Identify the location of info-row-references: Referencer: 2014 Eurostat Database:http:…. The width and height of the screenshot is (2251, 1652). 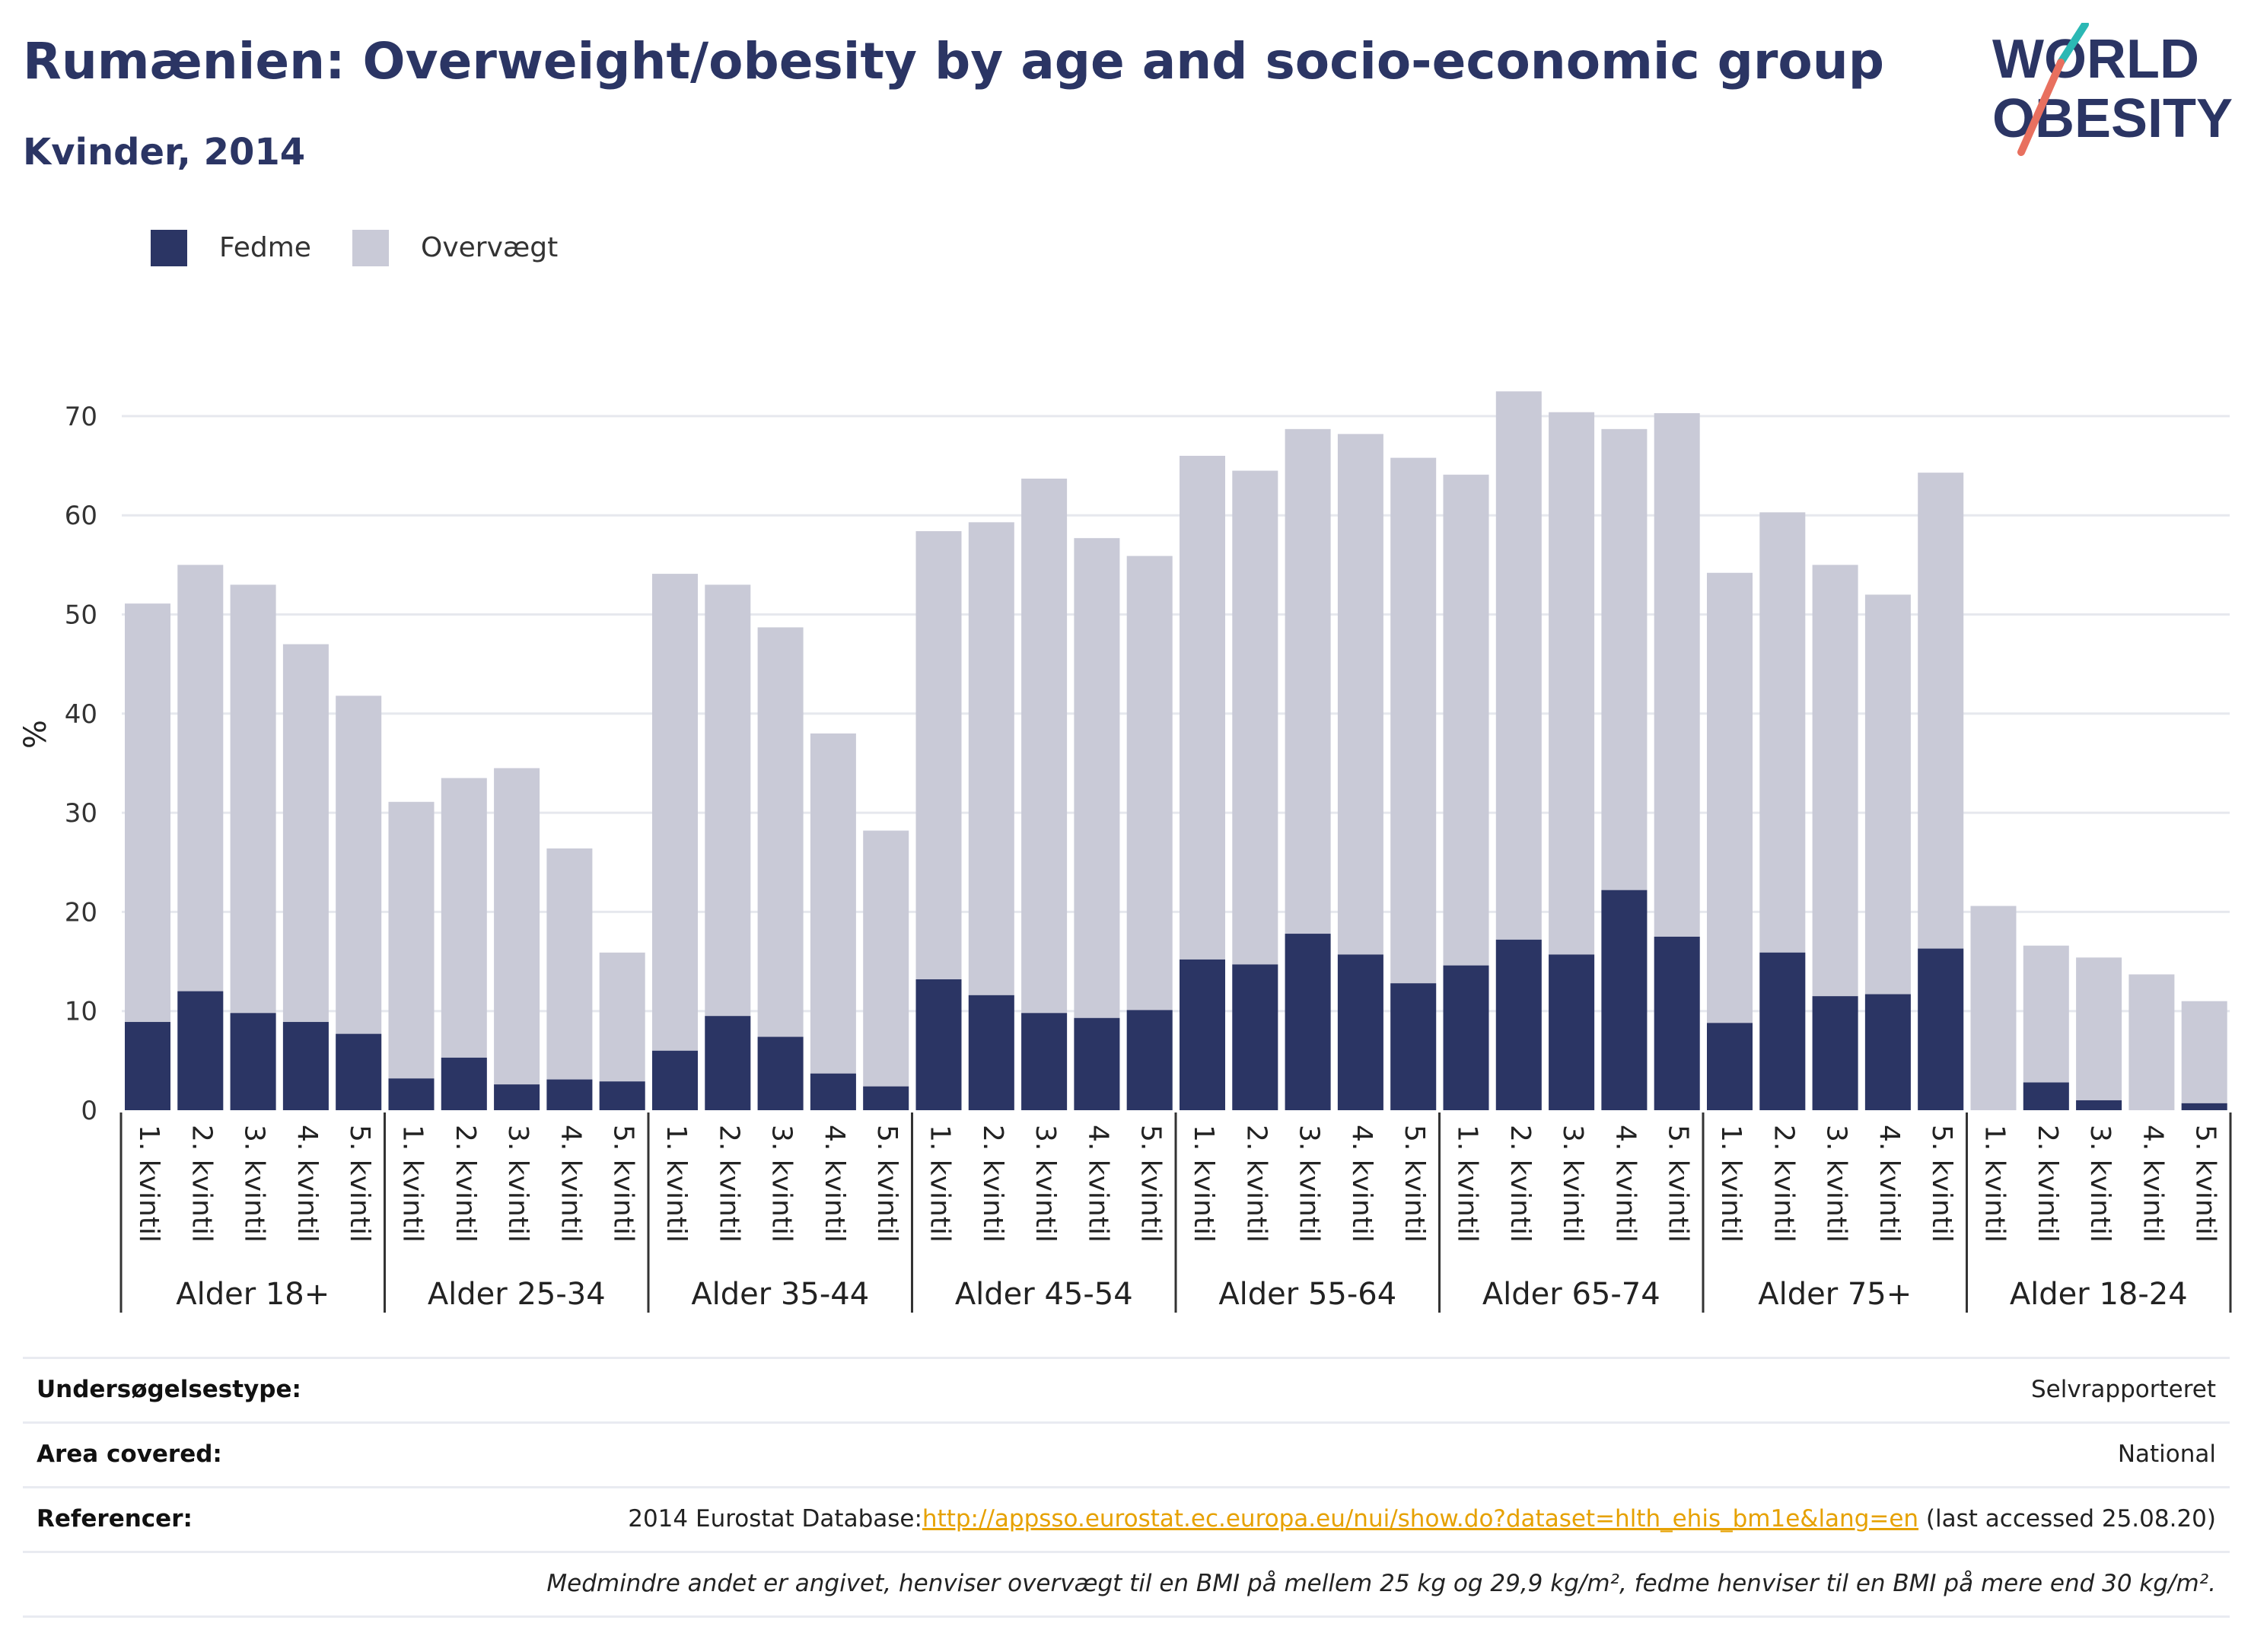
(1126, 1518).